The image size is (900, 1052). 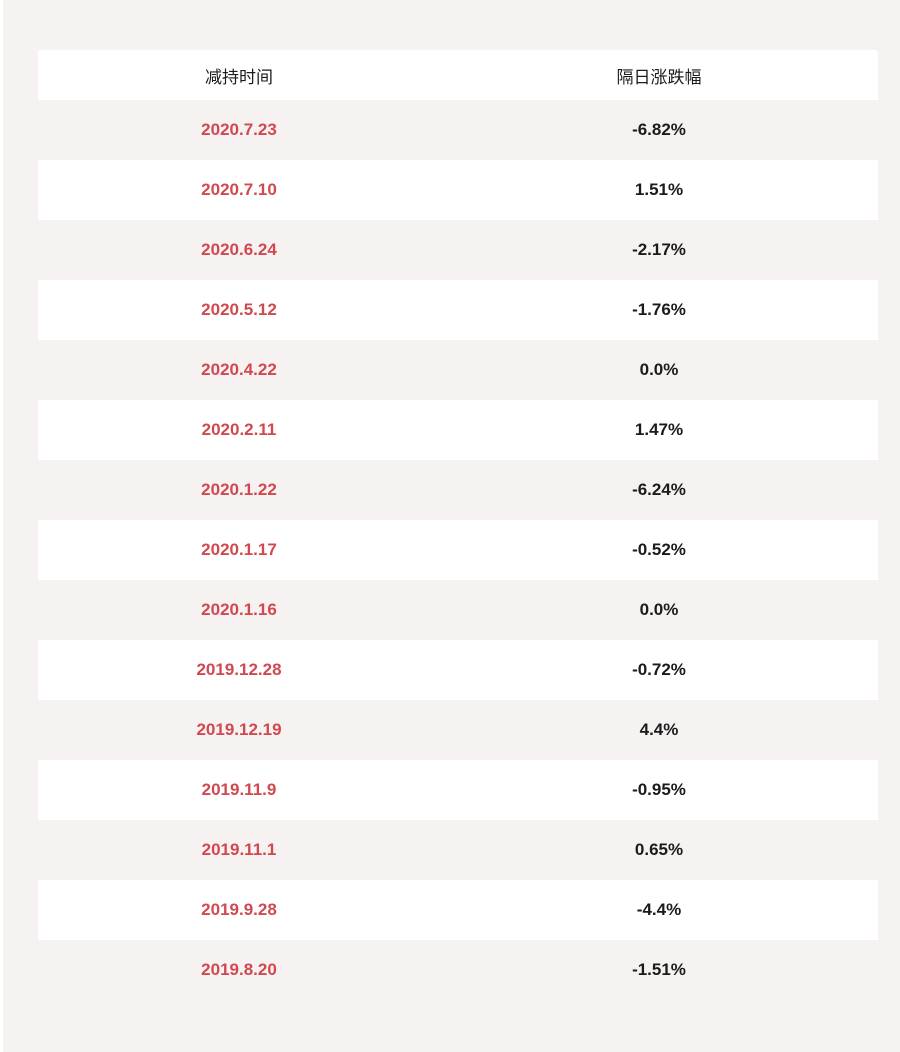 I want to click on next-day-change-cell: 4.4%, so click(x=659, y=729).